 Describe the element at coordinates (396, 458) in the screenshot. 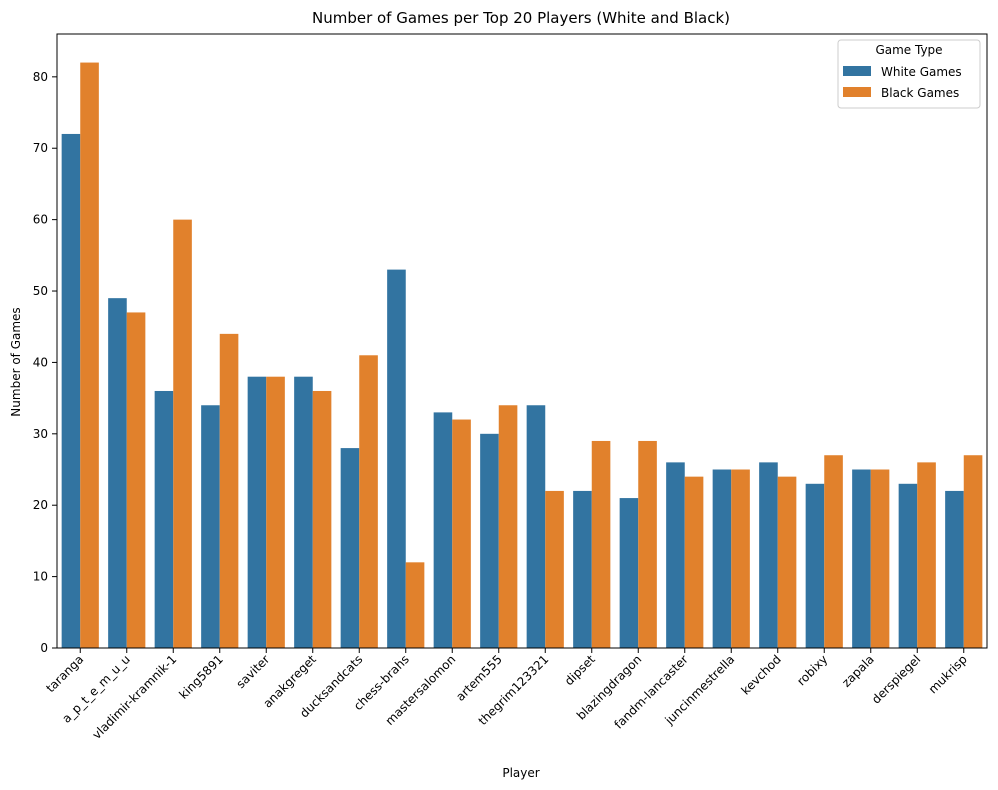

I see `white-games-bar-chess-brahs` at that location.